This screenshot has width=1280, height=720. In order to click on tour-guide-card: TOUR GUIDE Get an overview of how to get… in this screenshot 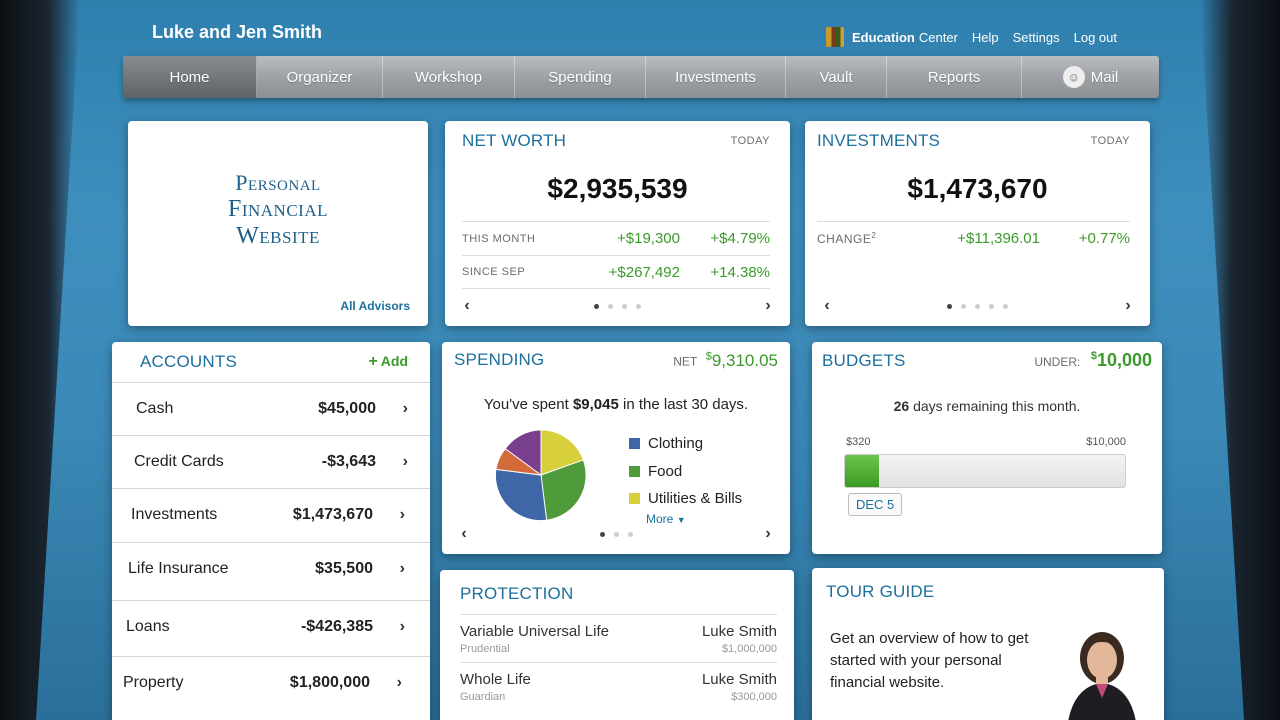, I will do `click(988, 644)`.